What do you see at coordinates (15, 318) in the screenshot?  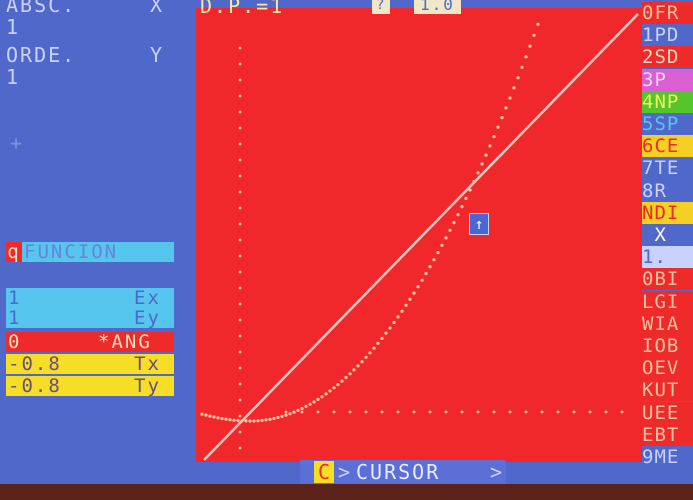 I see `ey-value: 1` at bounding box center [15, 318].